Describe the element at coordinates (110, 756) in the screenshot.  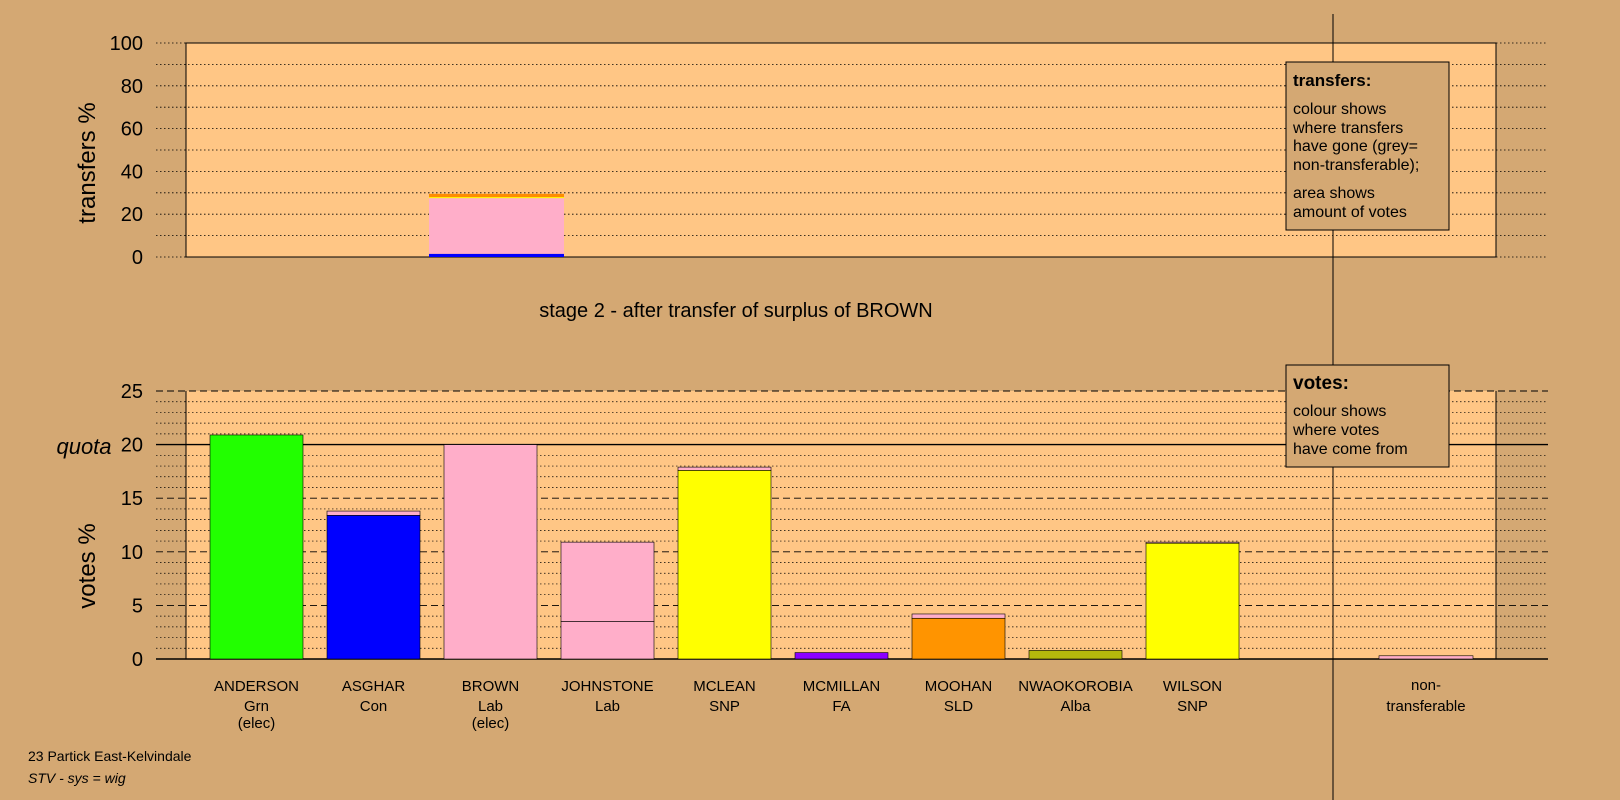
I see `constituency-label: 23 Partick East-Kelvindale` at that location.